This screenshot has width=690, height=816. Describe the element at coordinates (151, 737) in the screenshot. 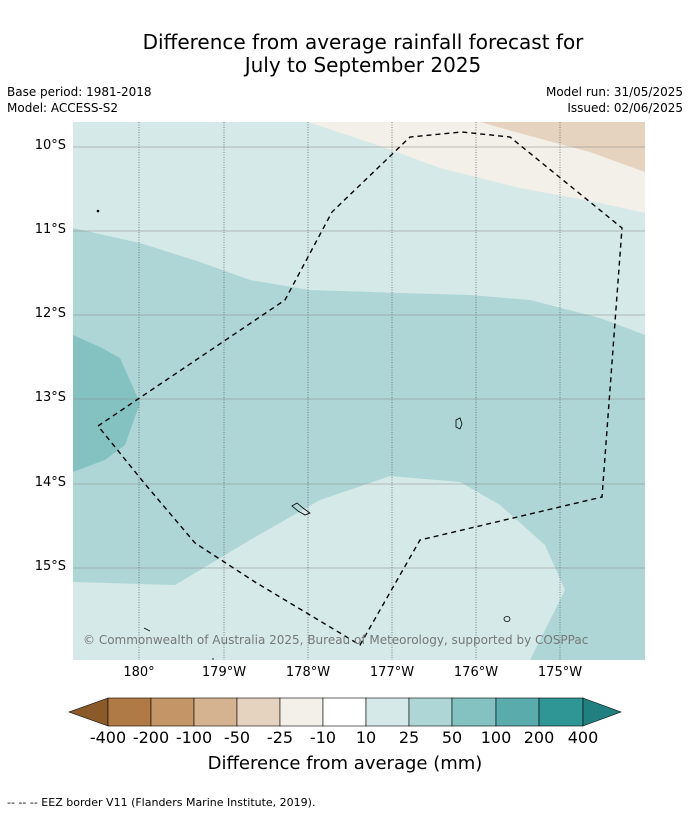

I see `colorbar-tick: -200` at that location.